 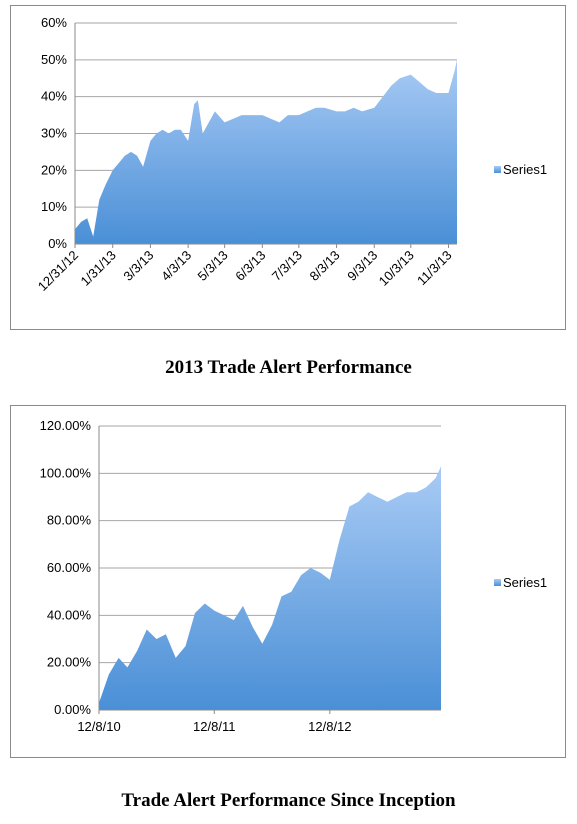 I want to click on y-tick-label: 20.00%, so click(x=69, y=662).